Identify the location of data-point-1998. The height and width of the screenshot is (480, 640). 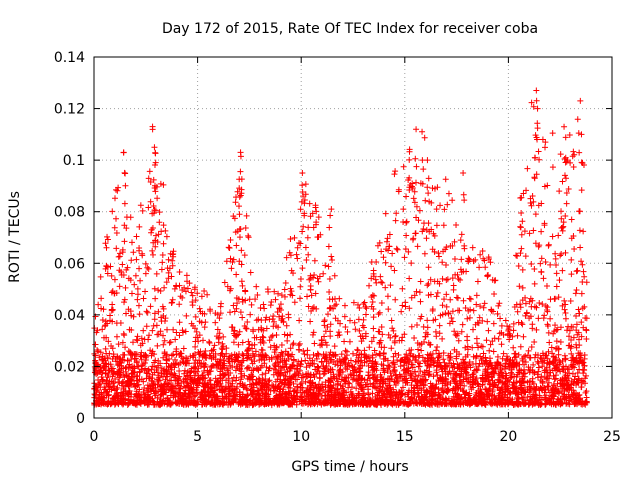
(235, 197).